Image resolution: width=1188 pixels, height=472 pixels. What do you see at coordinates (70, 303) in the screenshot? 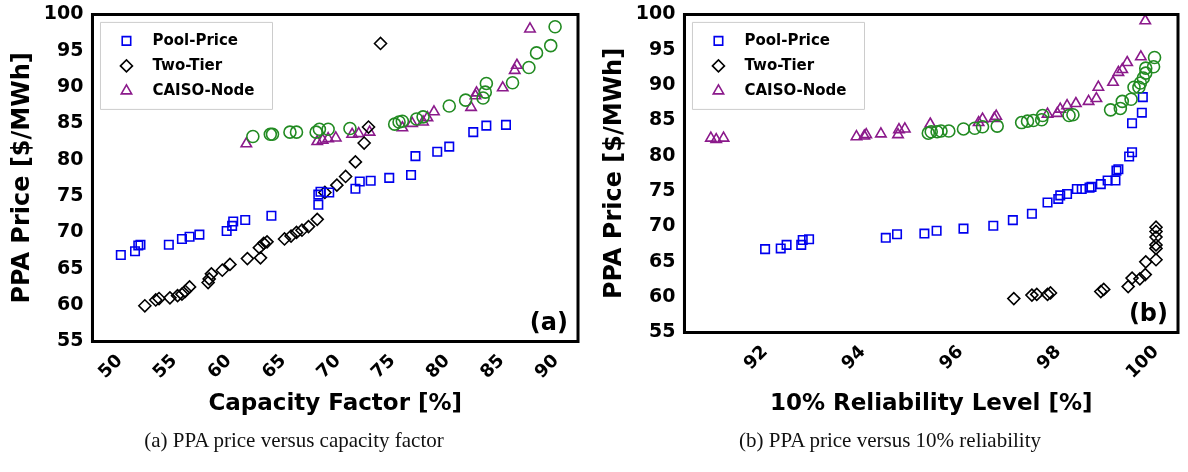
I see `y-tick-label: 60` at bounding box center [70, 303].